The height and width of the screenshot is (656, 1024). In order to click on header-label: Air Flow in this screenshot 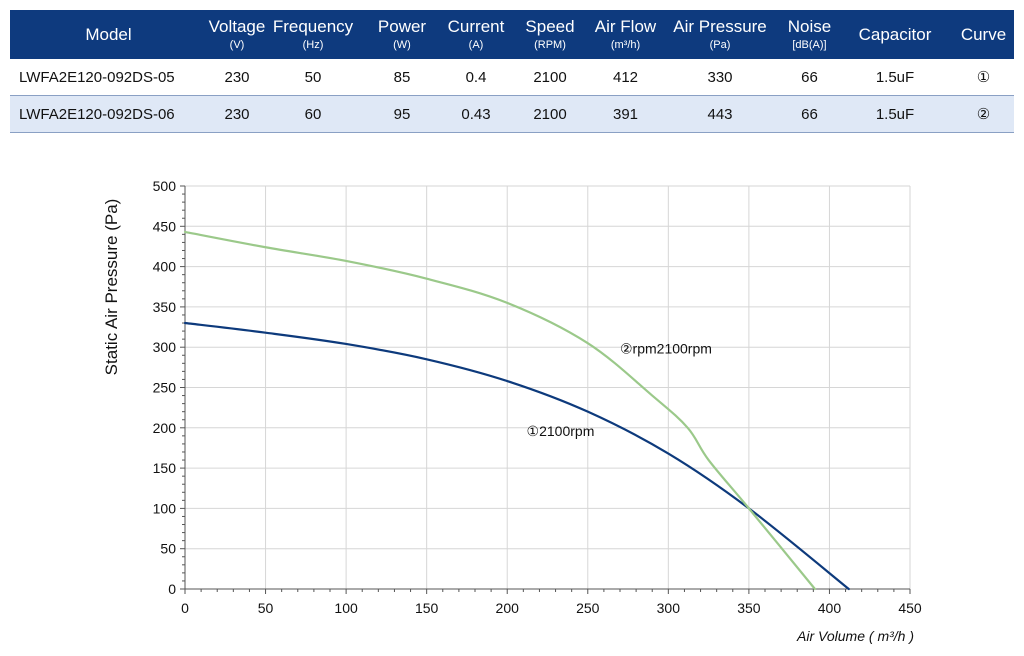, I will do `click(625, 26)`.